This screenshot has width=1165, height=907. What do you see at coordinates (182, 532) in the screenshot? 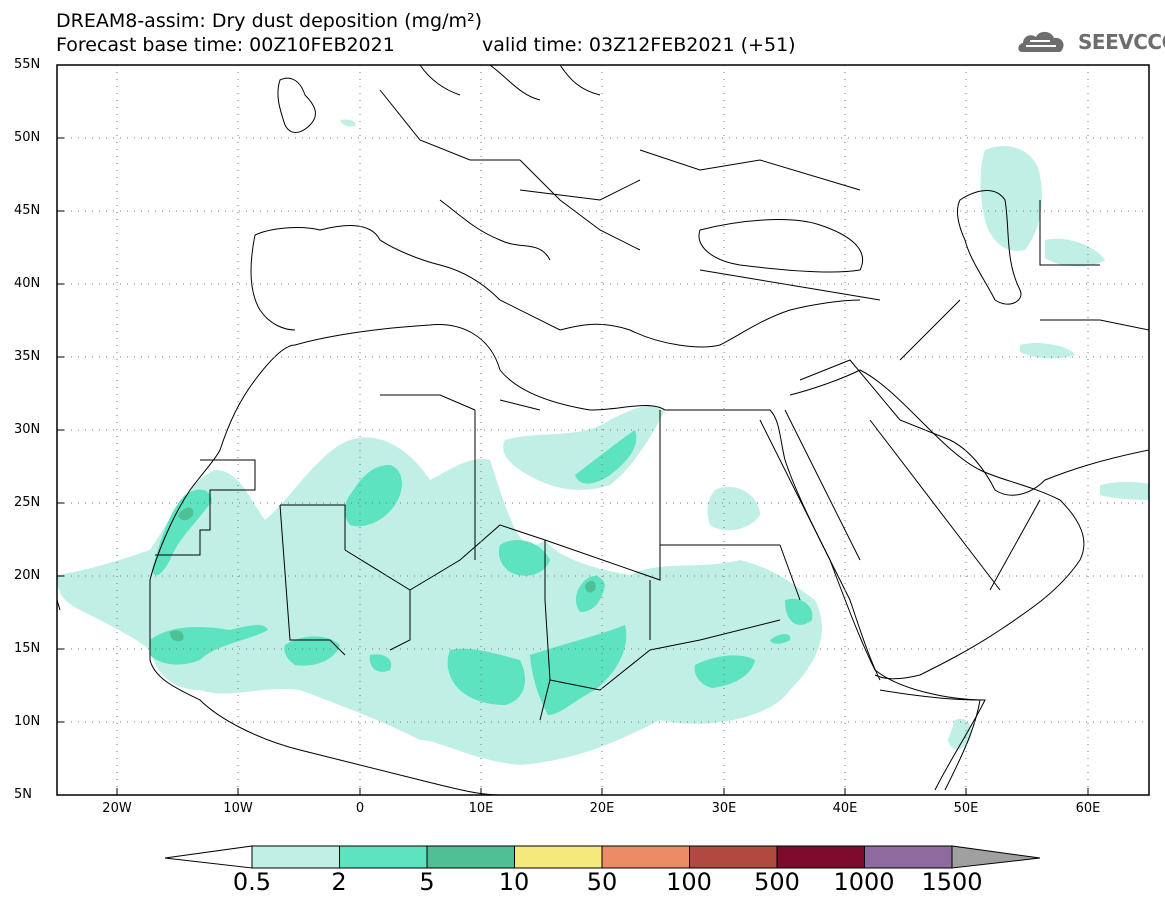
I see `deposition-area-medium-mauritania` at bounding box center [182, 532].